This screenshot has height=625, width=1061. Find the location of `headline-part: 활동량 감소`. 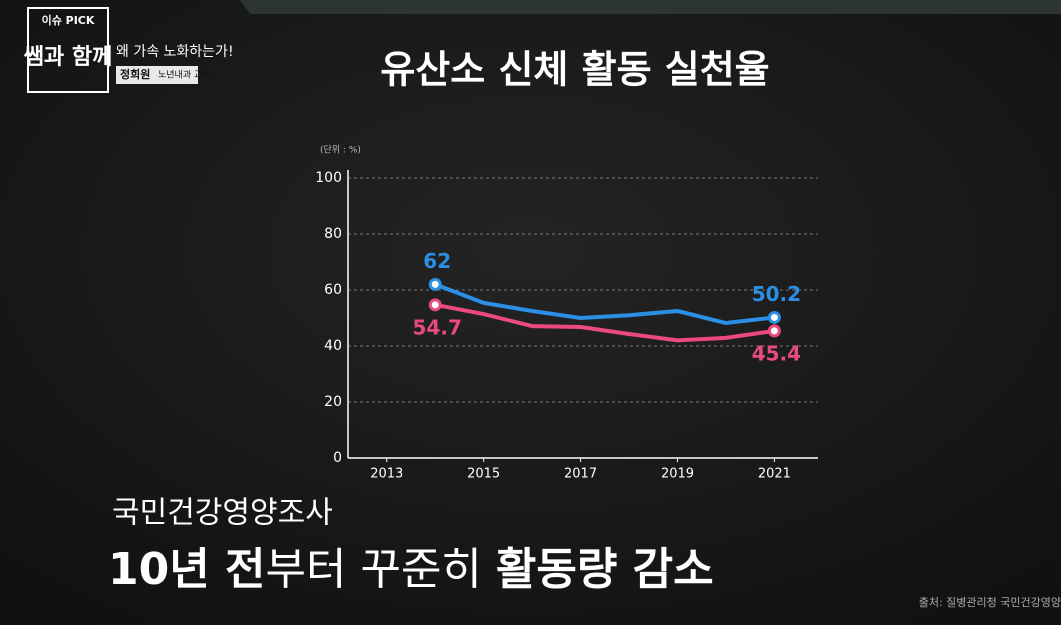

headline-part: 활동량 감소 is located at coordinates (605, 569).